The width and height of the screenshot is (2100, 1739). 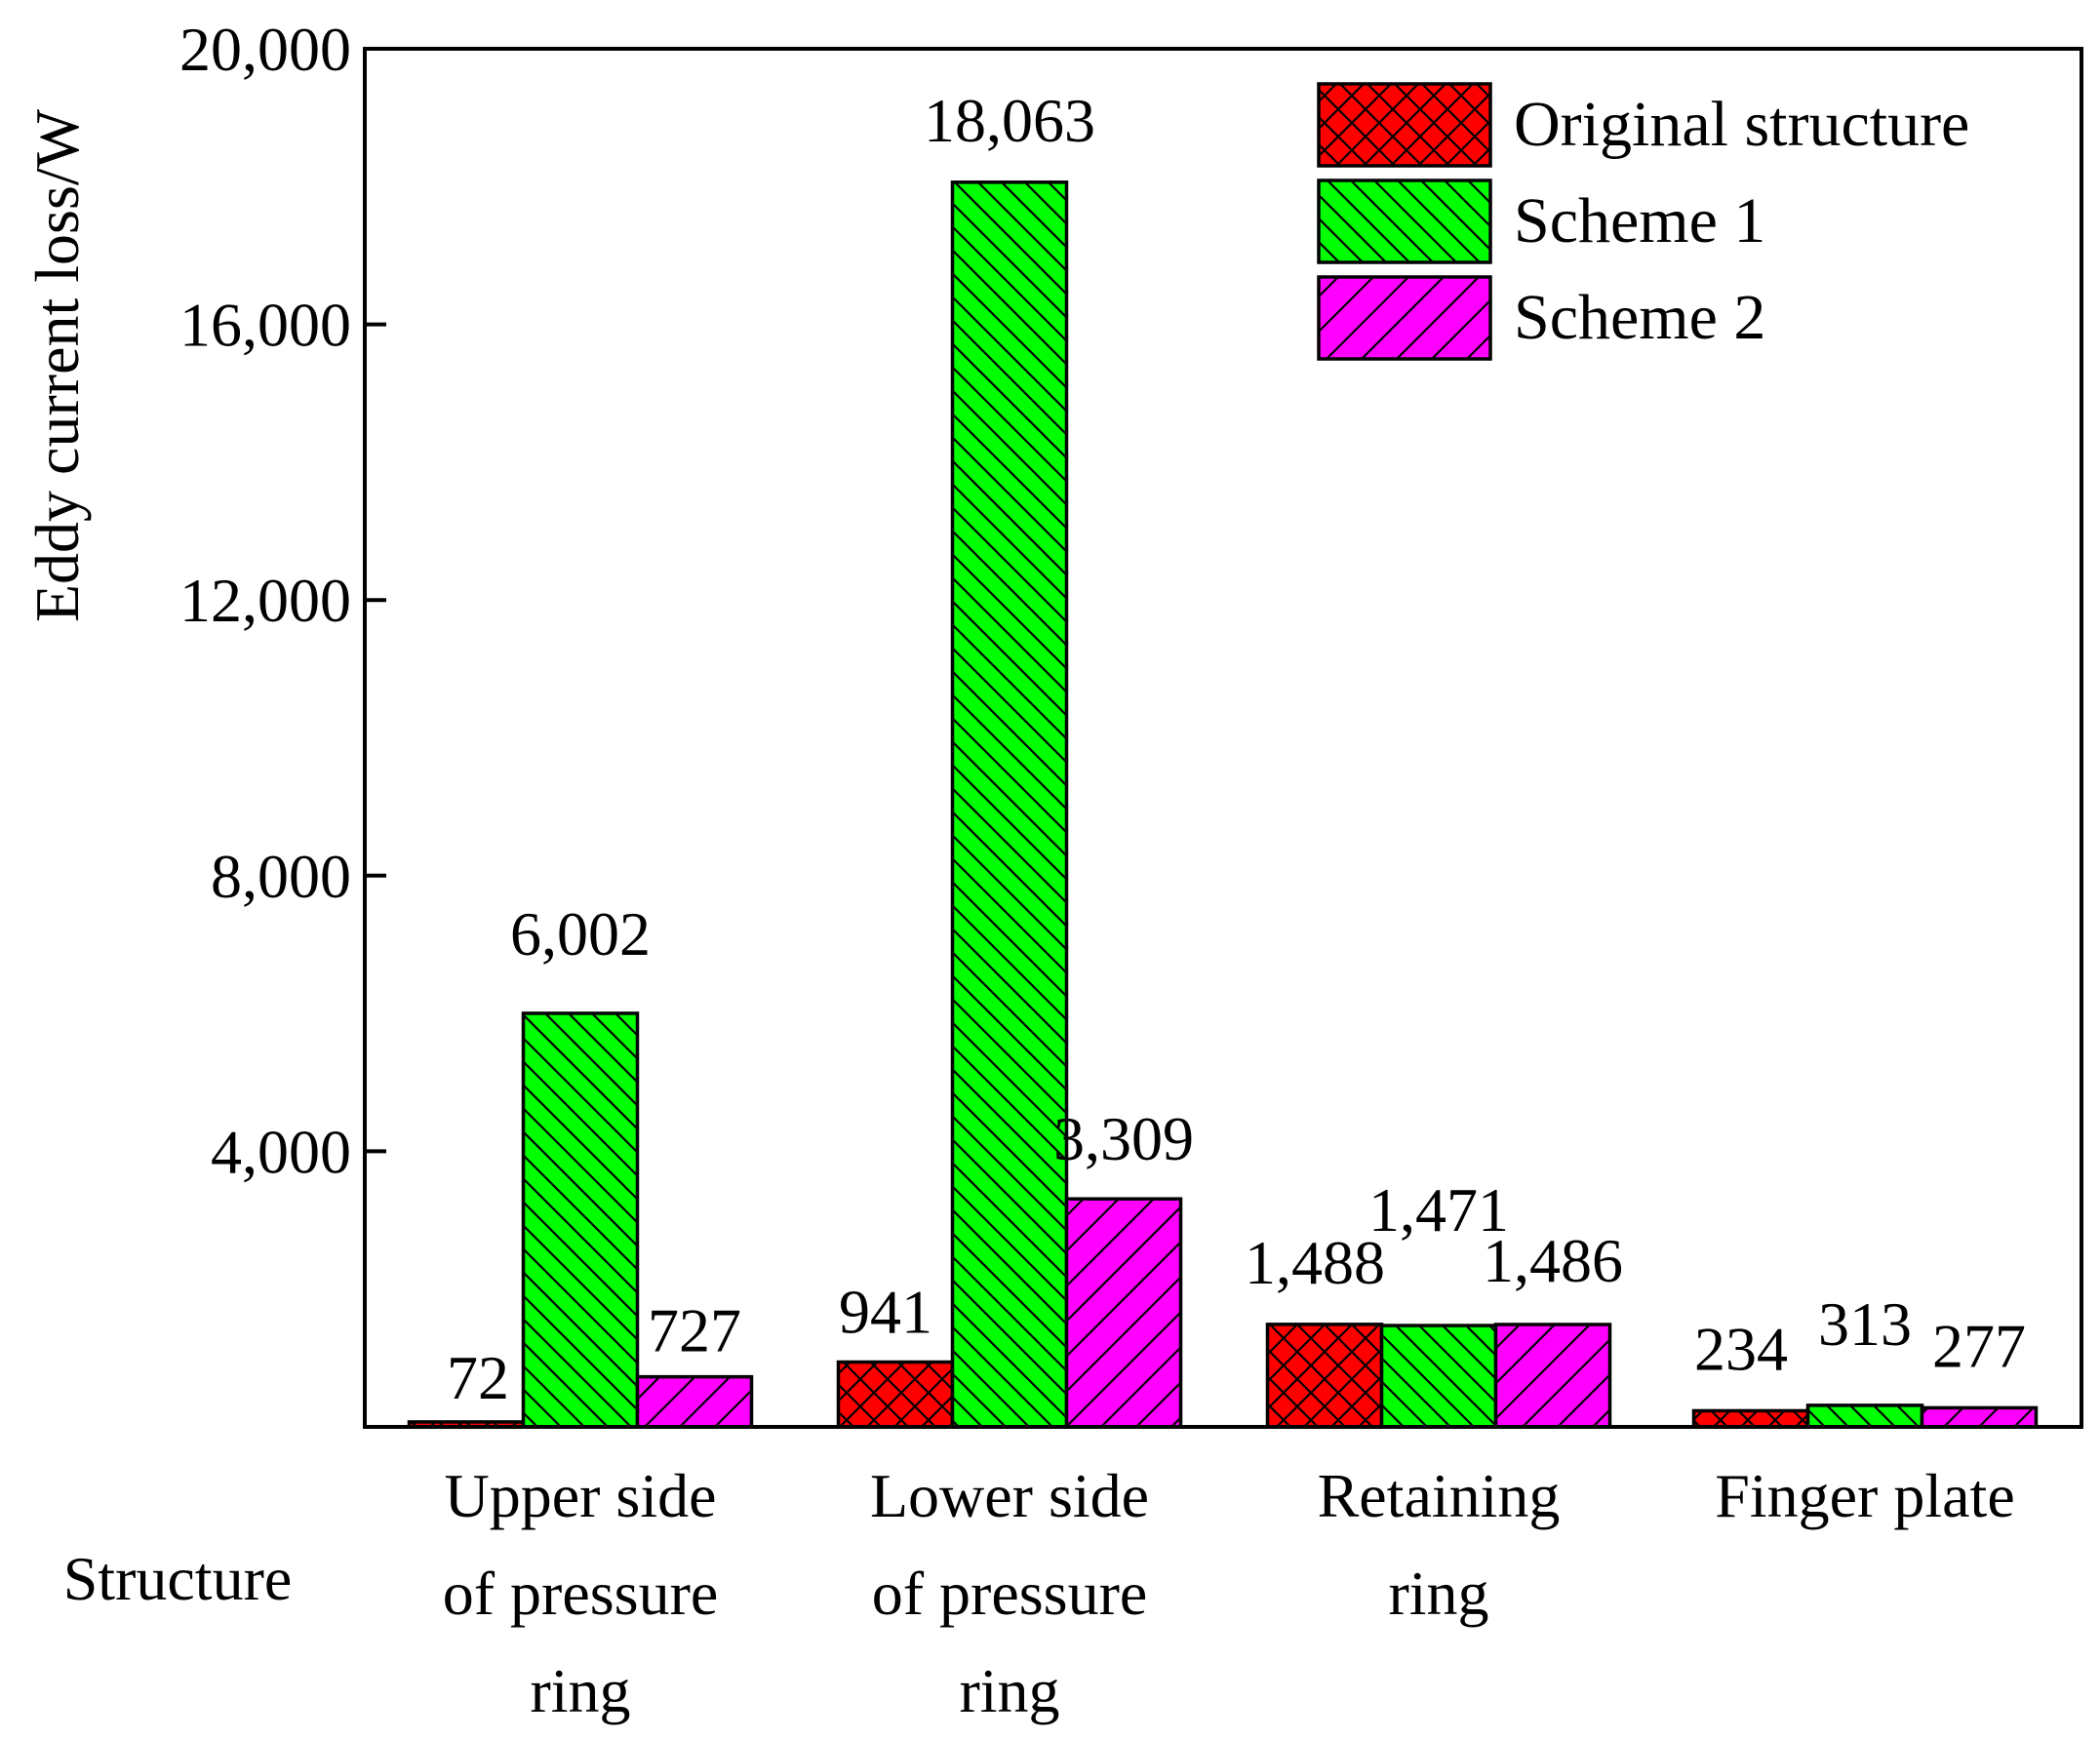 I want to click on bar-scheme-1-lower-side-of-pressure-ring, so click(x=1010, y=804).